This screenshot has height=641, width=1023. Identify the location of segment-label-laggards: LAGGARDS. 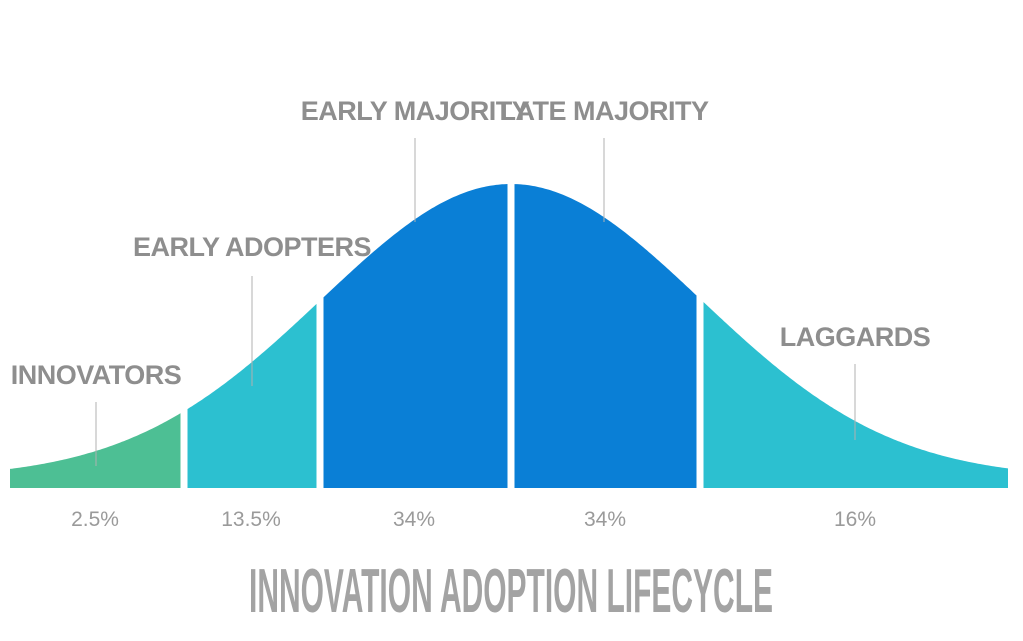
(855, 337).